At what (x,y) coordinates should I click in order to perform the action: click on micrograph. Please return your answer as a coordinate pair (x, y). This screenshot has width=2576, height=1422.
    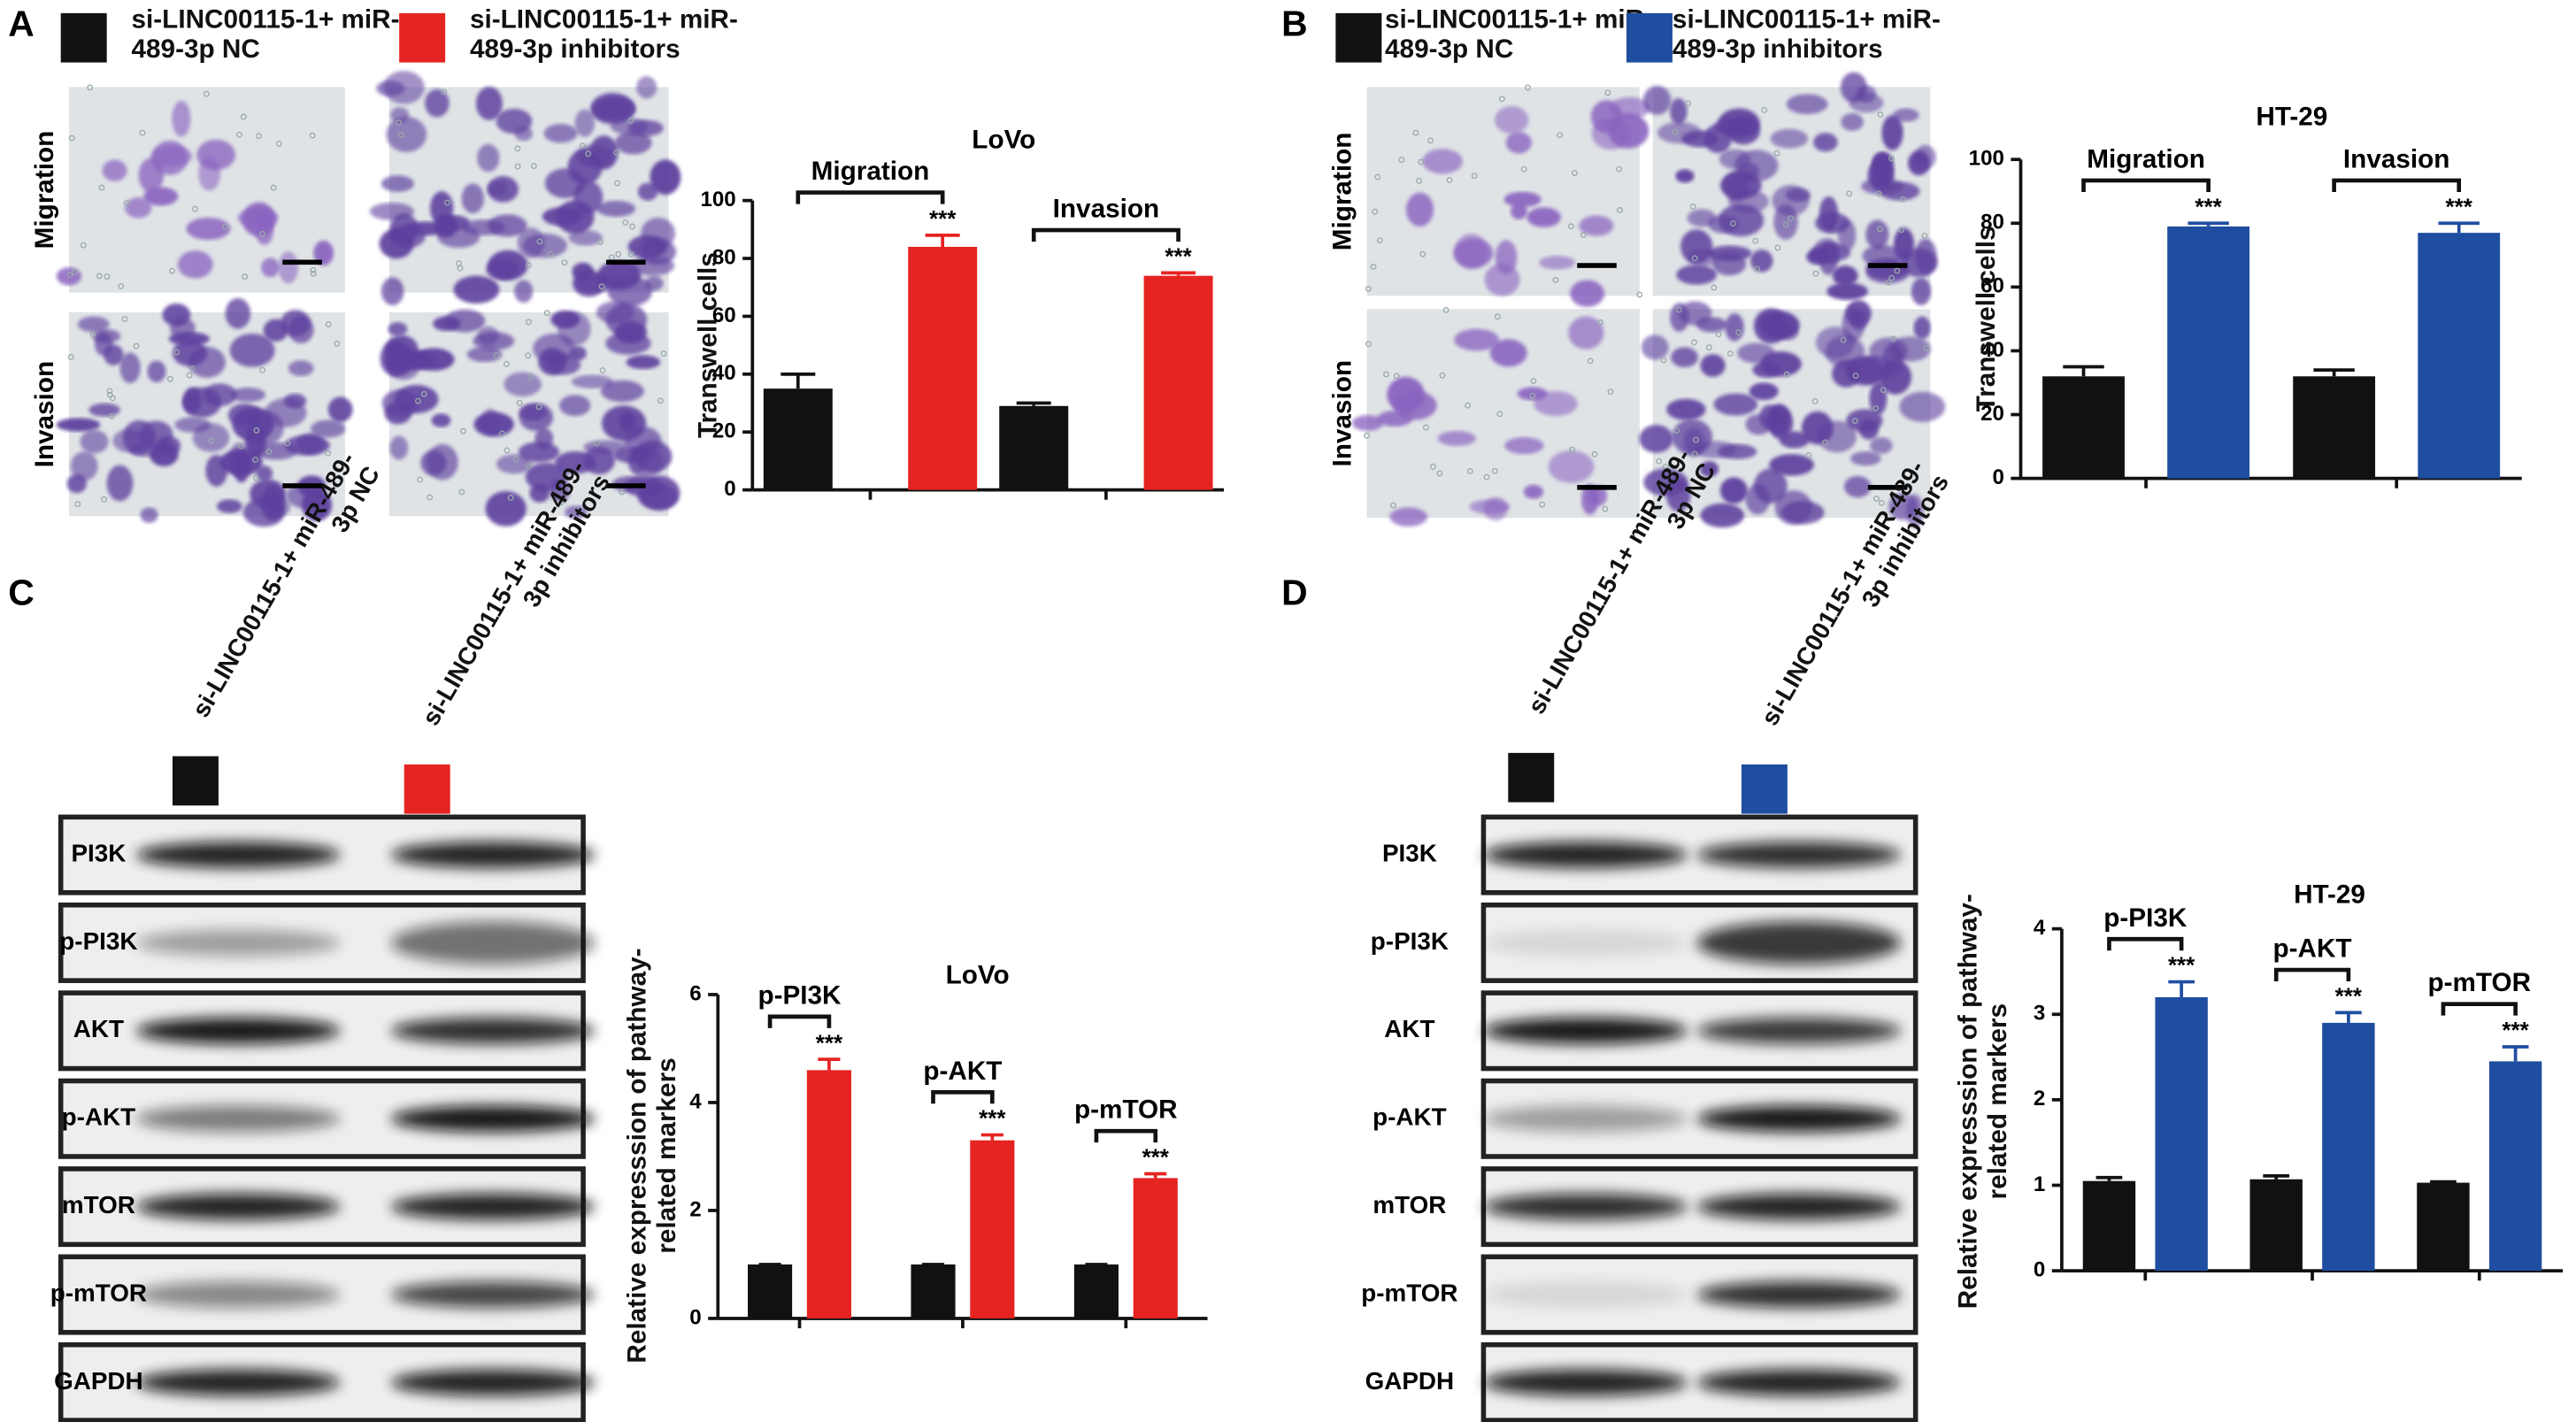
    Looking at the image, I should click on (1495, 416).